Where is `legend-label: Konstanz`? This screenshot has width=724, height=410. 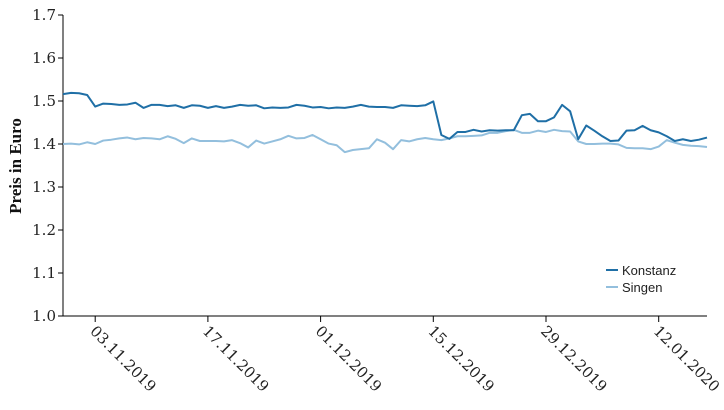 legend-label: Konstanz is located at coordinates (649, 270).